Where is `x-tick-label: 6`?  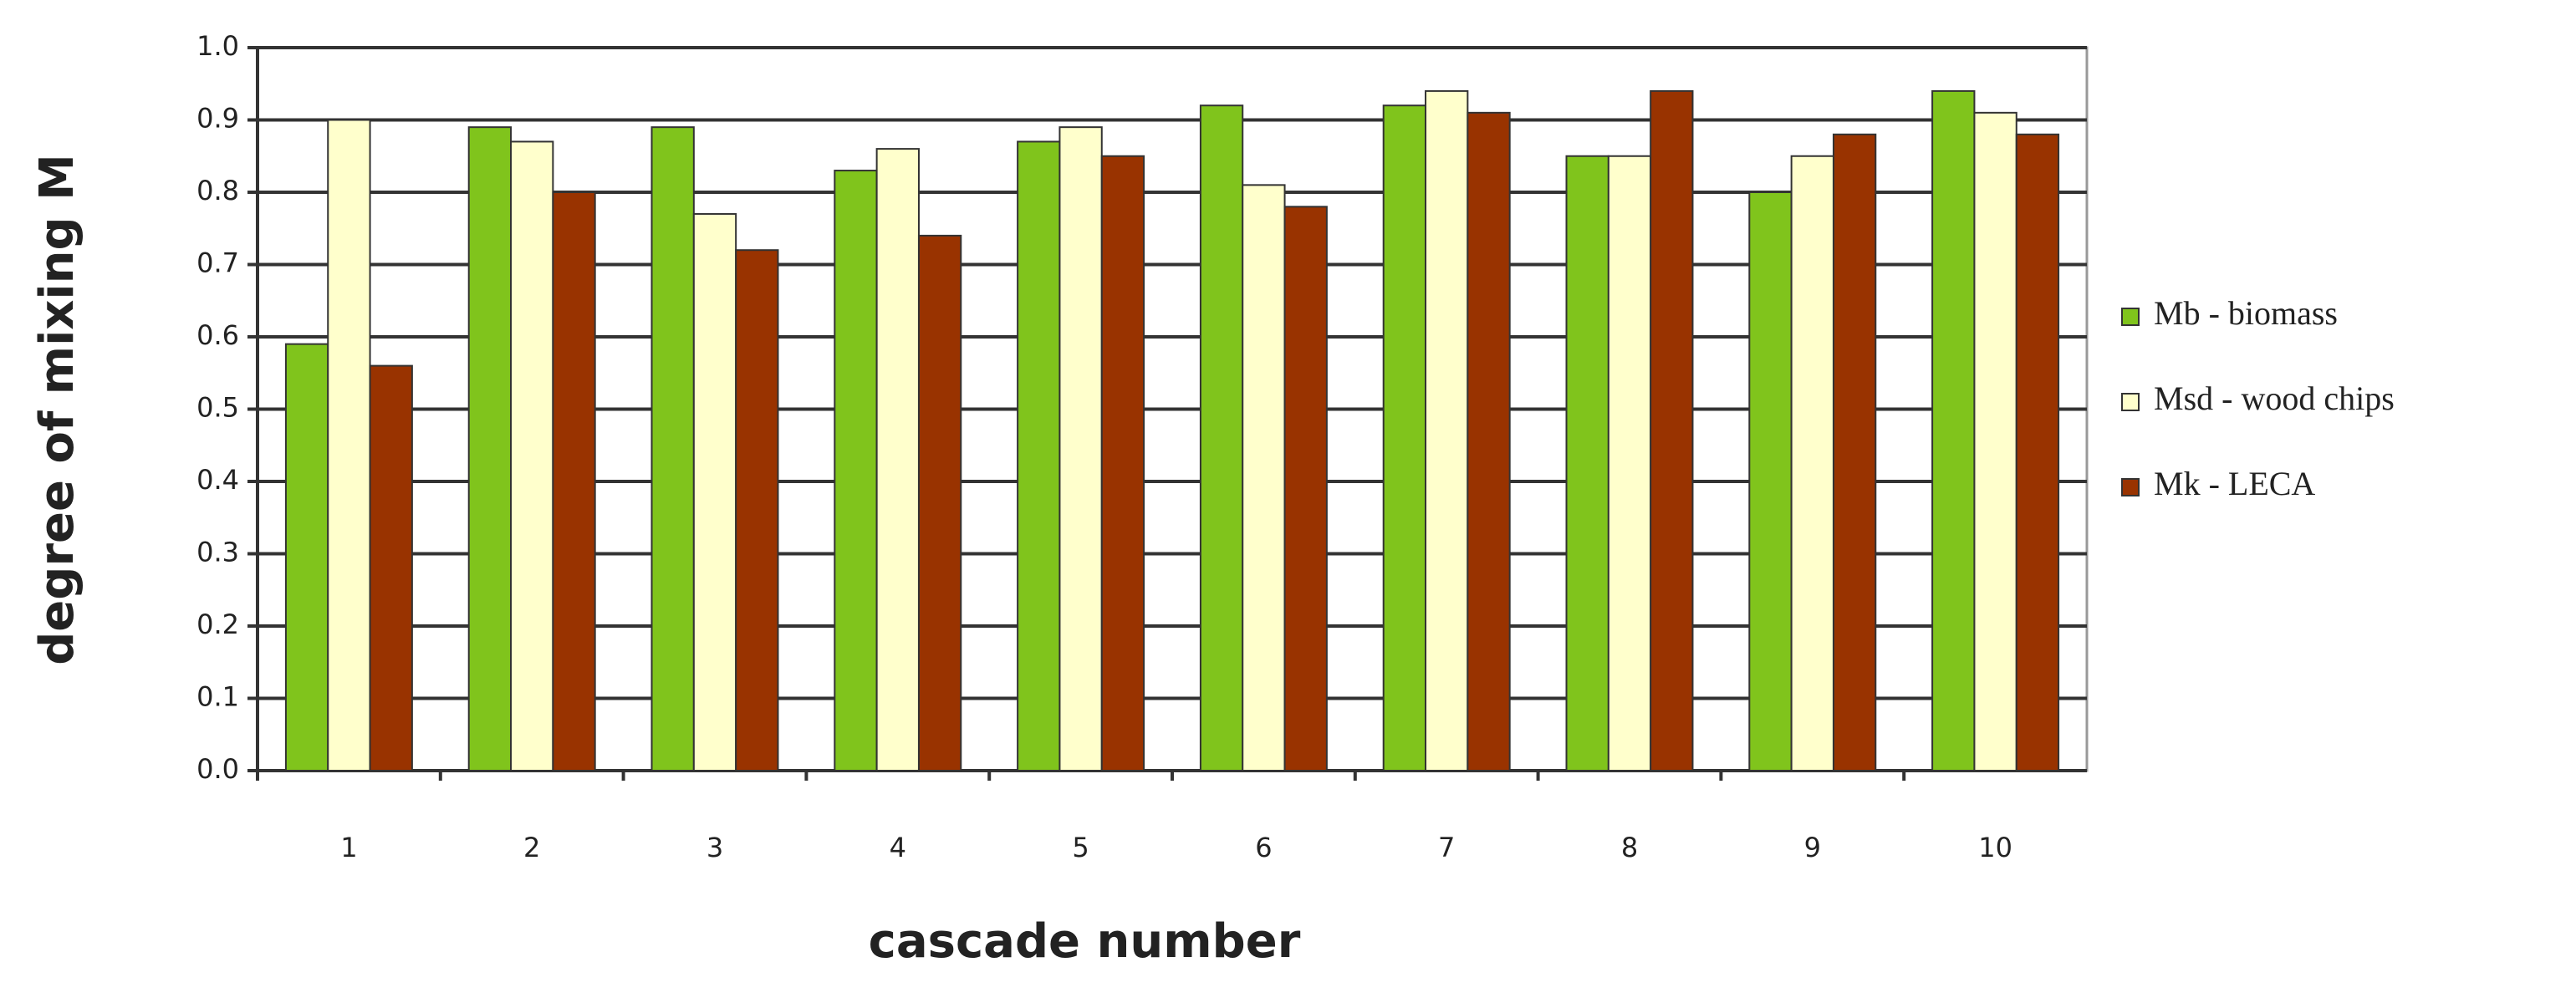 x-tick-label: 6 is located at coordinates (1263, 847).